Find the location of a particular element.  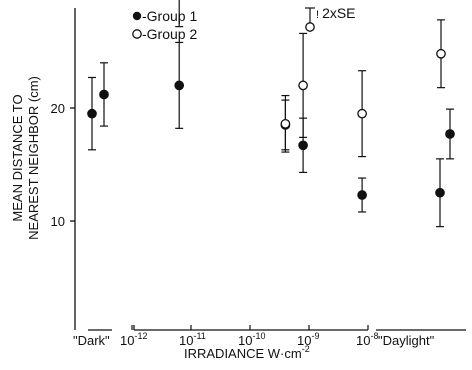

x-axis-title-exponent: -2 is located at coordinates (306, 349).